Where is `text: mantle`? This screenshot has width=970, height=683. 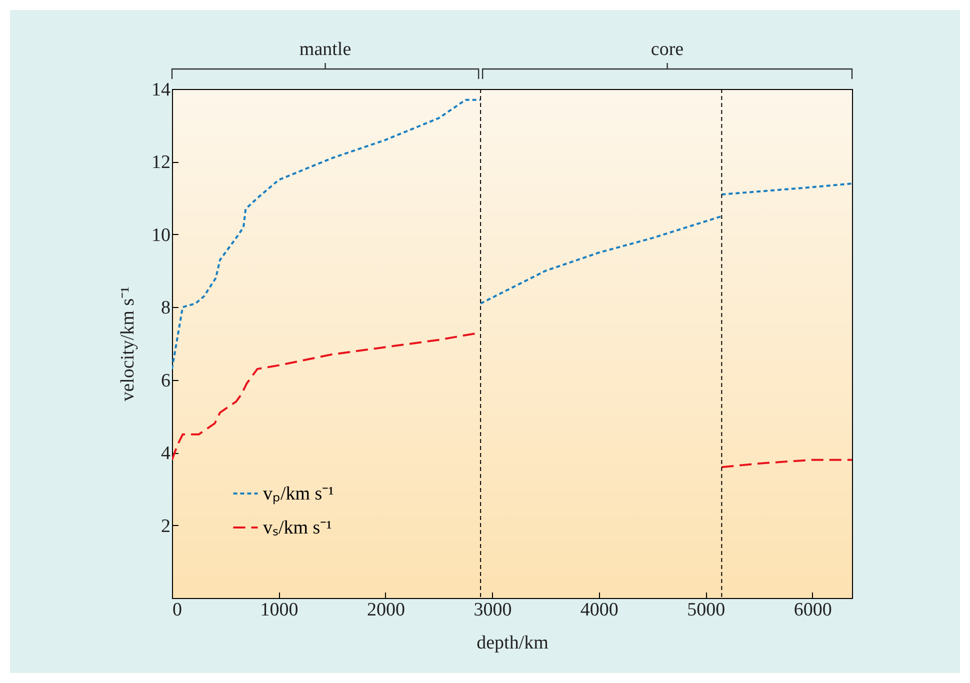
text: mantle is located at coordinates (325, 49).